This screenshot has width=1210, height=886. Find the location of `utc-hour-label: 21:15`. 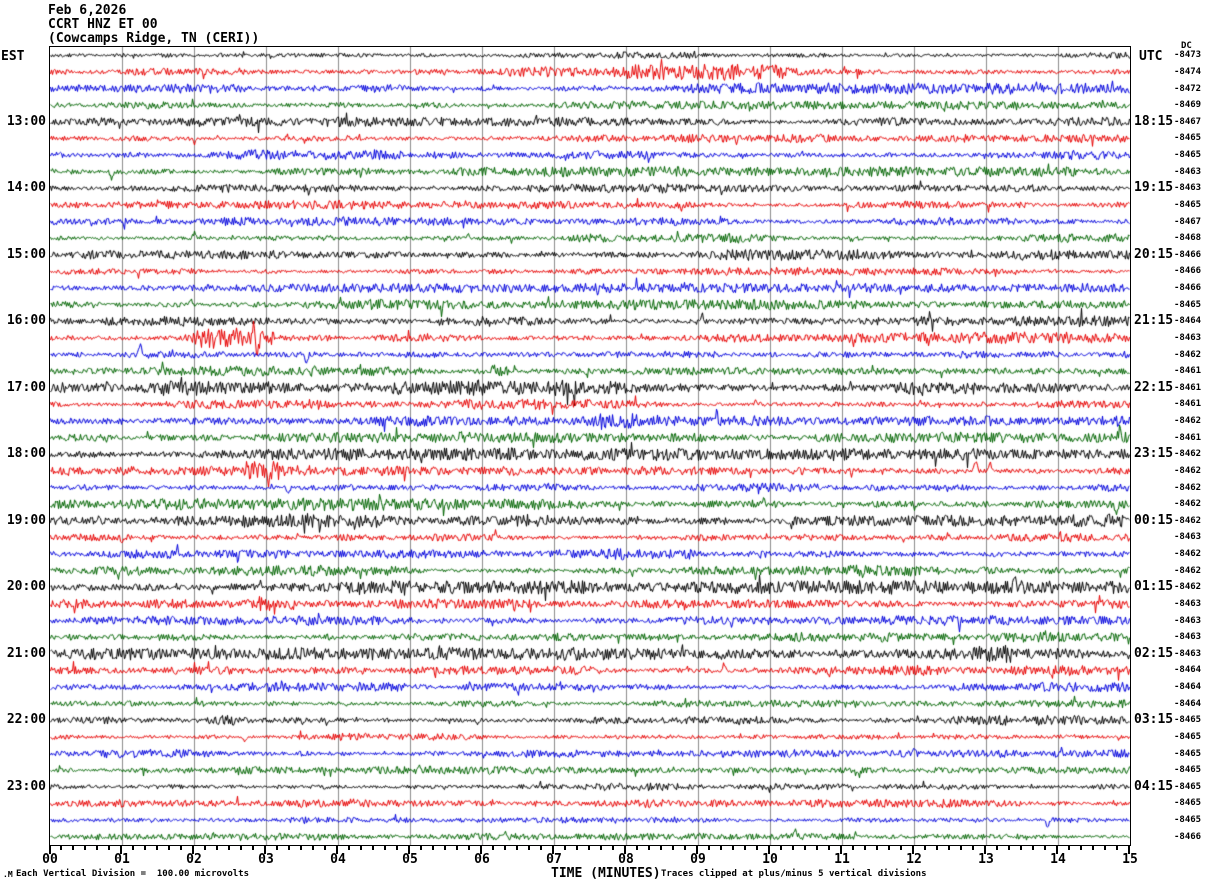

utc-hour-label: 21:15 is located at coordinates (1154, 321).